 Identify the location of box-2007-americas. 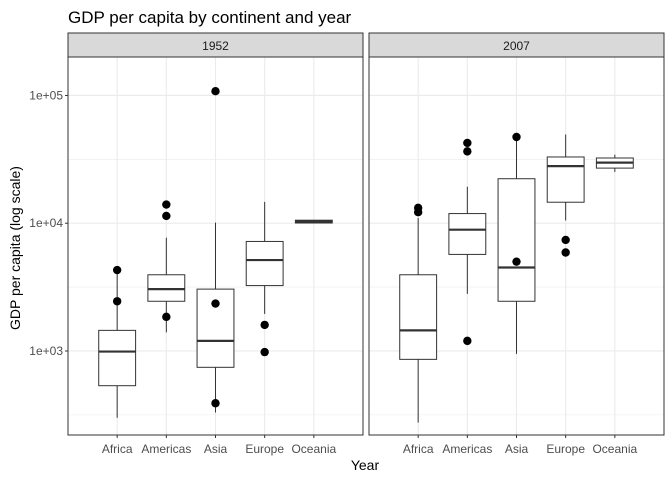
(467, 242).